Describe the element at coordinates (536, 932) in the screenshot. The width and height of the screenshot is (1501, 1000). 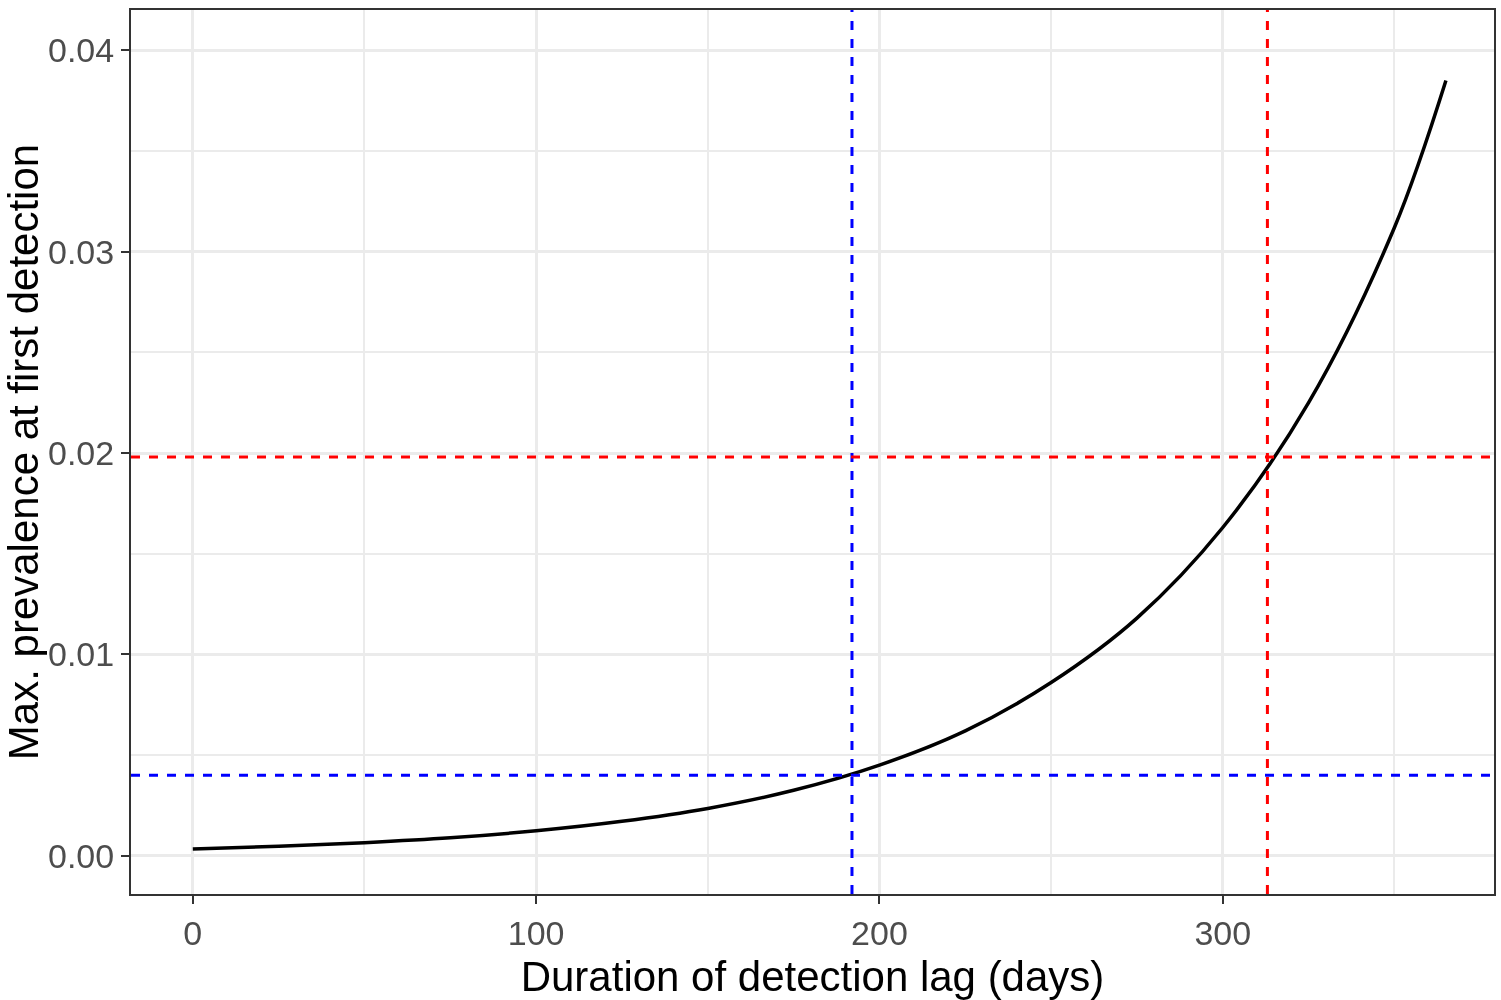
I see `x-tick-label: 100` at that location.